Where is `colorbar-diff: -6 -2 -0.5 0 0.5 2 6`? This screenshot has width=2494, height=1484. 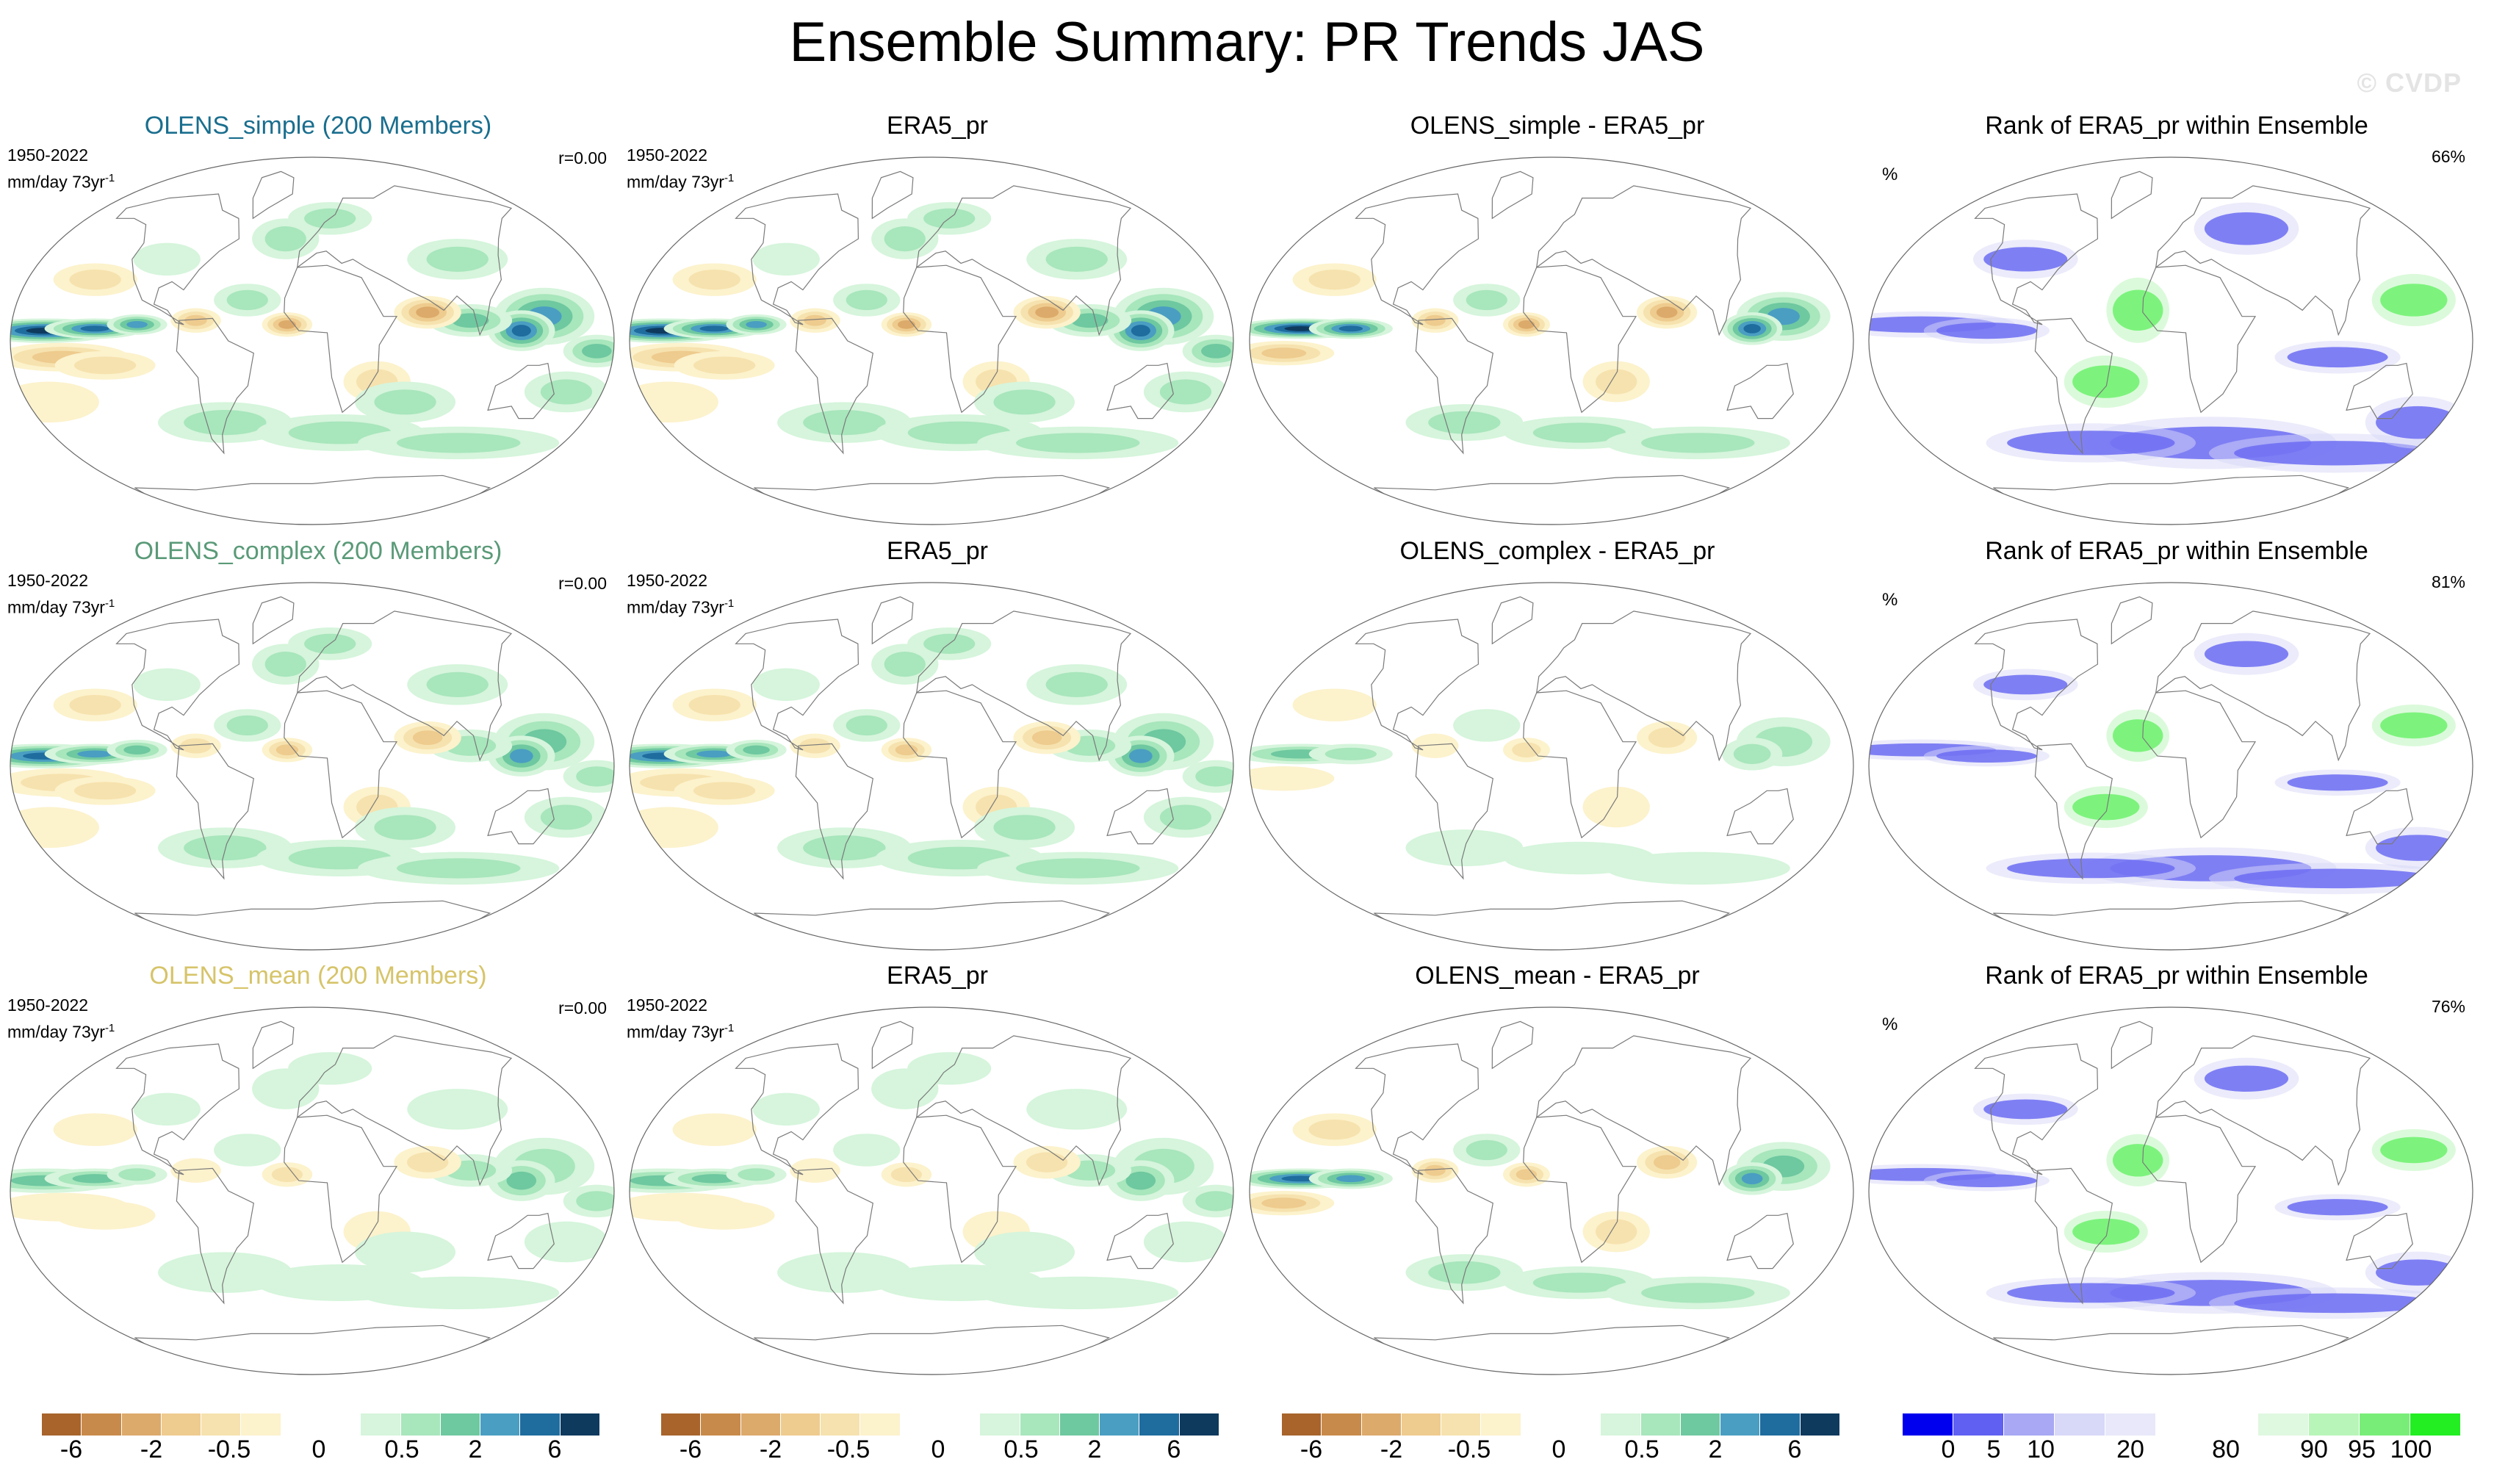 colorbar-diff: -6 -2 -0.5 0 0.5 2 6 is located at coordinates (1561, 1442).